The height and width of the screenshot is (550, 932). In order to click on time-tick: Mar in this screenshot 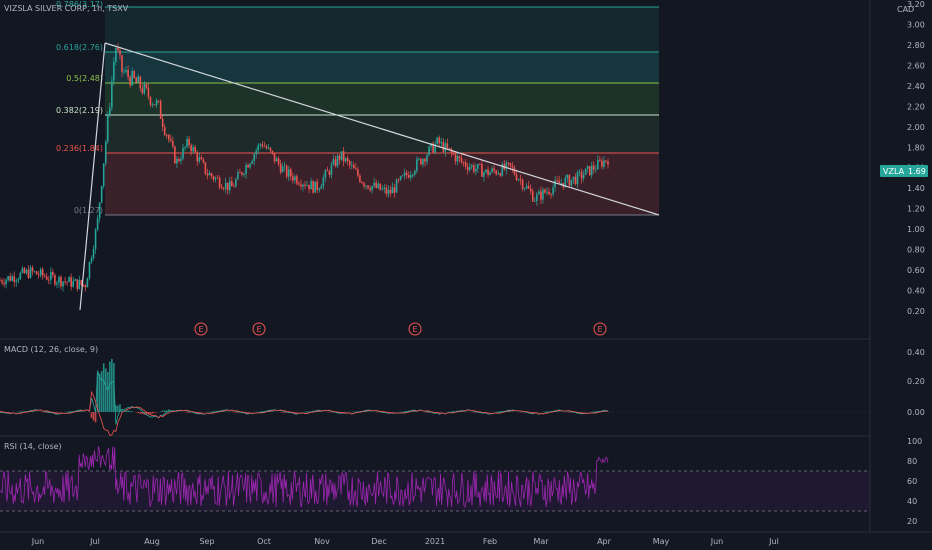, I will do `click(541, 541)`.